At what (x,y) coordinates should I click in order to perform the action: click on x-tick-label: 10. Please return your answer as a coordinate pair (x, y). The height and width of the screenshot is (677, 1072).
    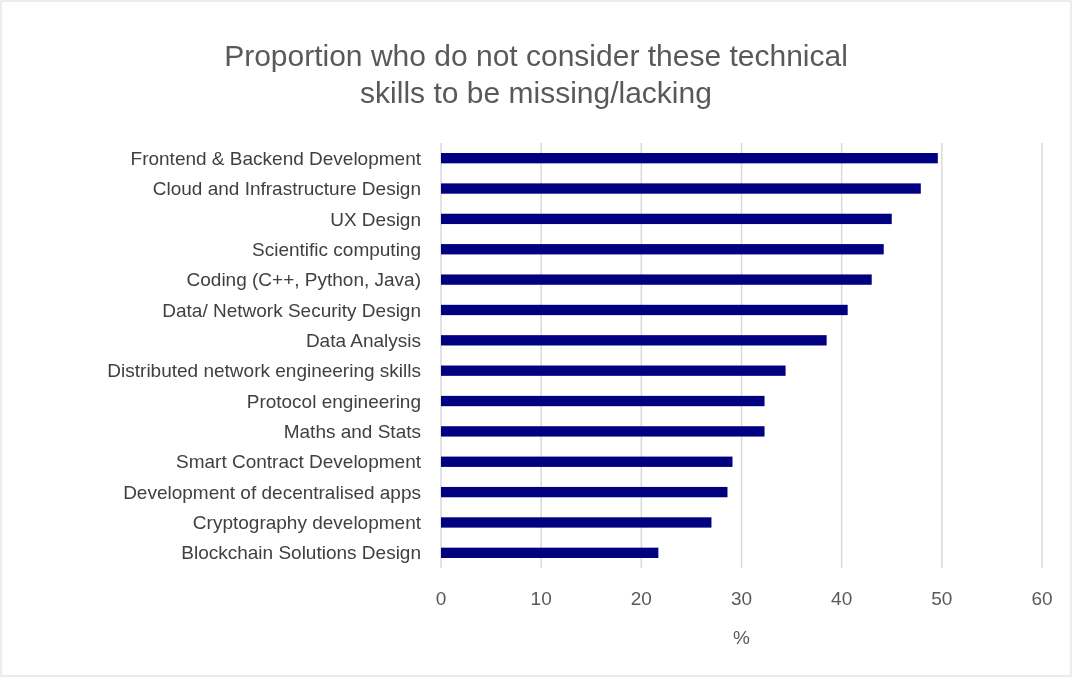
    Looking at the image, I should click on (541, 598).